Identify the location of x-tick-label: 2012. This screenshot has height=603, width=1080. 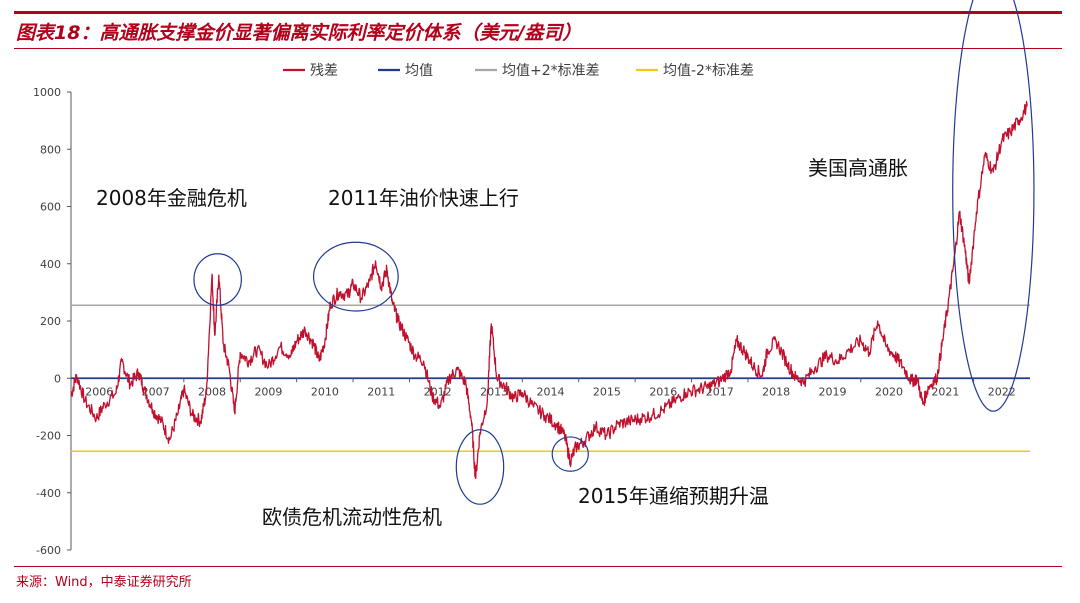
(438, 391).